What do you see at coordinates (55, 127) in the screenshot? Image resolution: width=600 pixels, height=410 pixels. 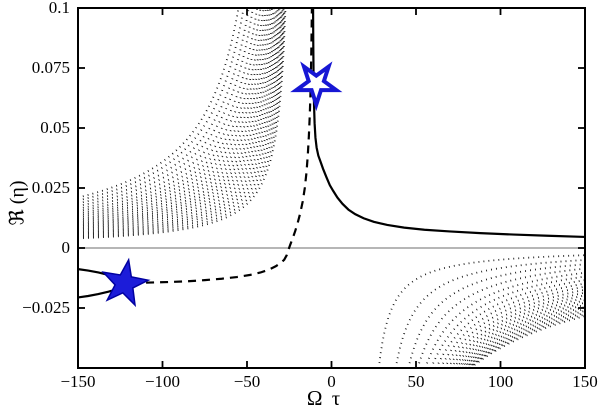 I see `y-tick-label: 0.05` at bounding box center [55, 127].